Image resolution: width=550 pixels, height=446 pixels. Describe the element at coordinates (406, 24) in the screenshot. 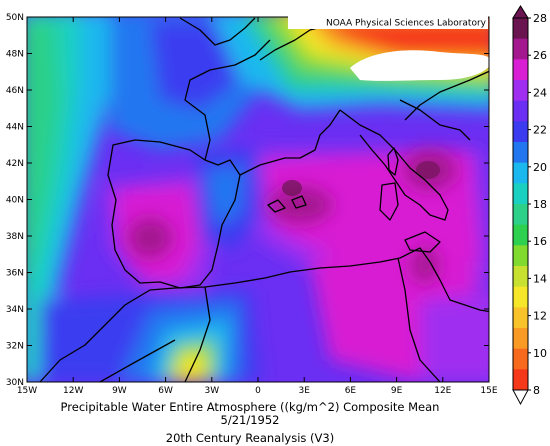

I see `credit-text: NOAA Physical Sciences Laboratory` at that location.